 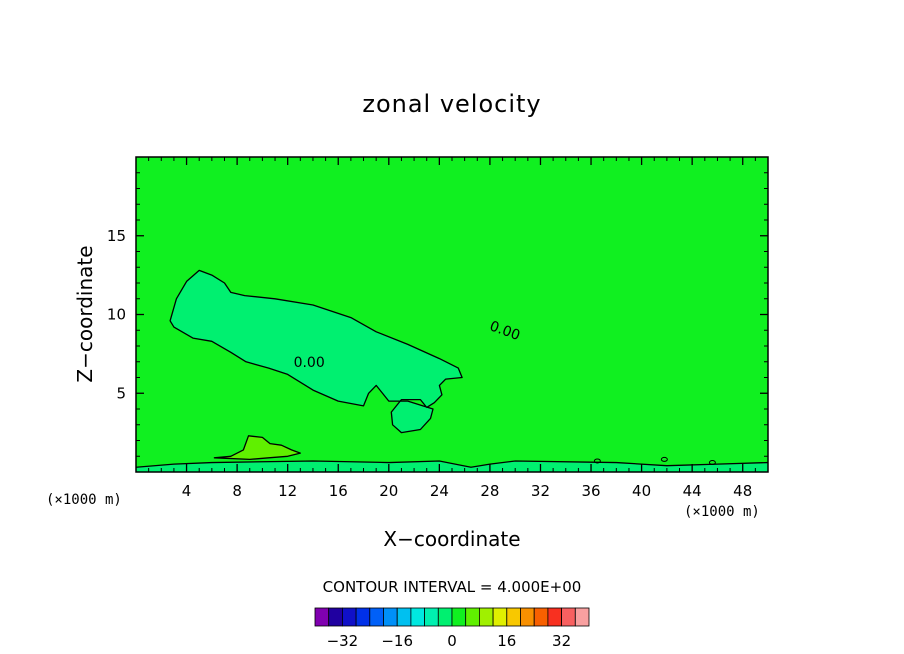 I want to click on x-tick-label-8: 8, so click(x=237, y=491).